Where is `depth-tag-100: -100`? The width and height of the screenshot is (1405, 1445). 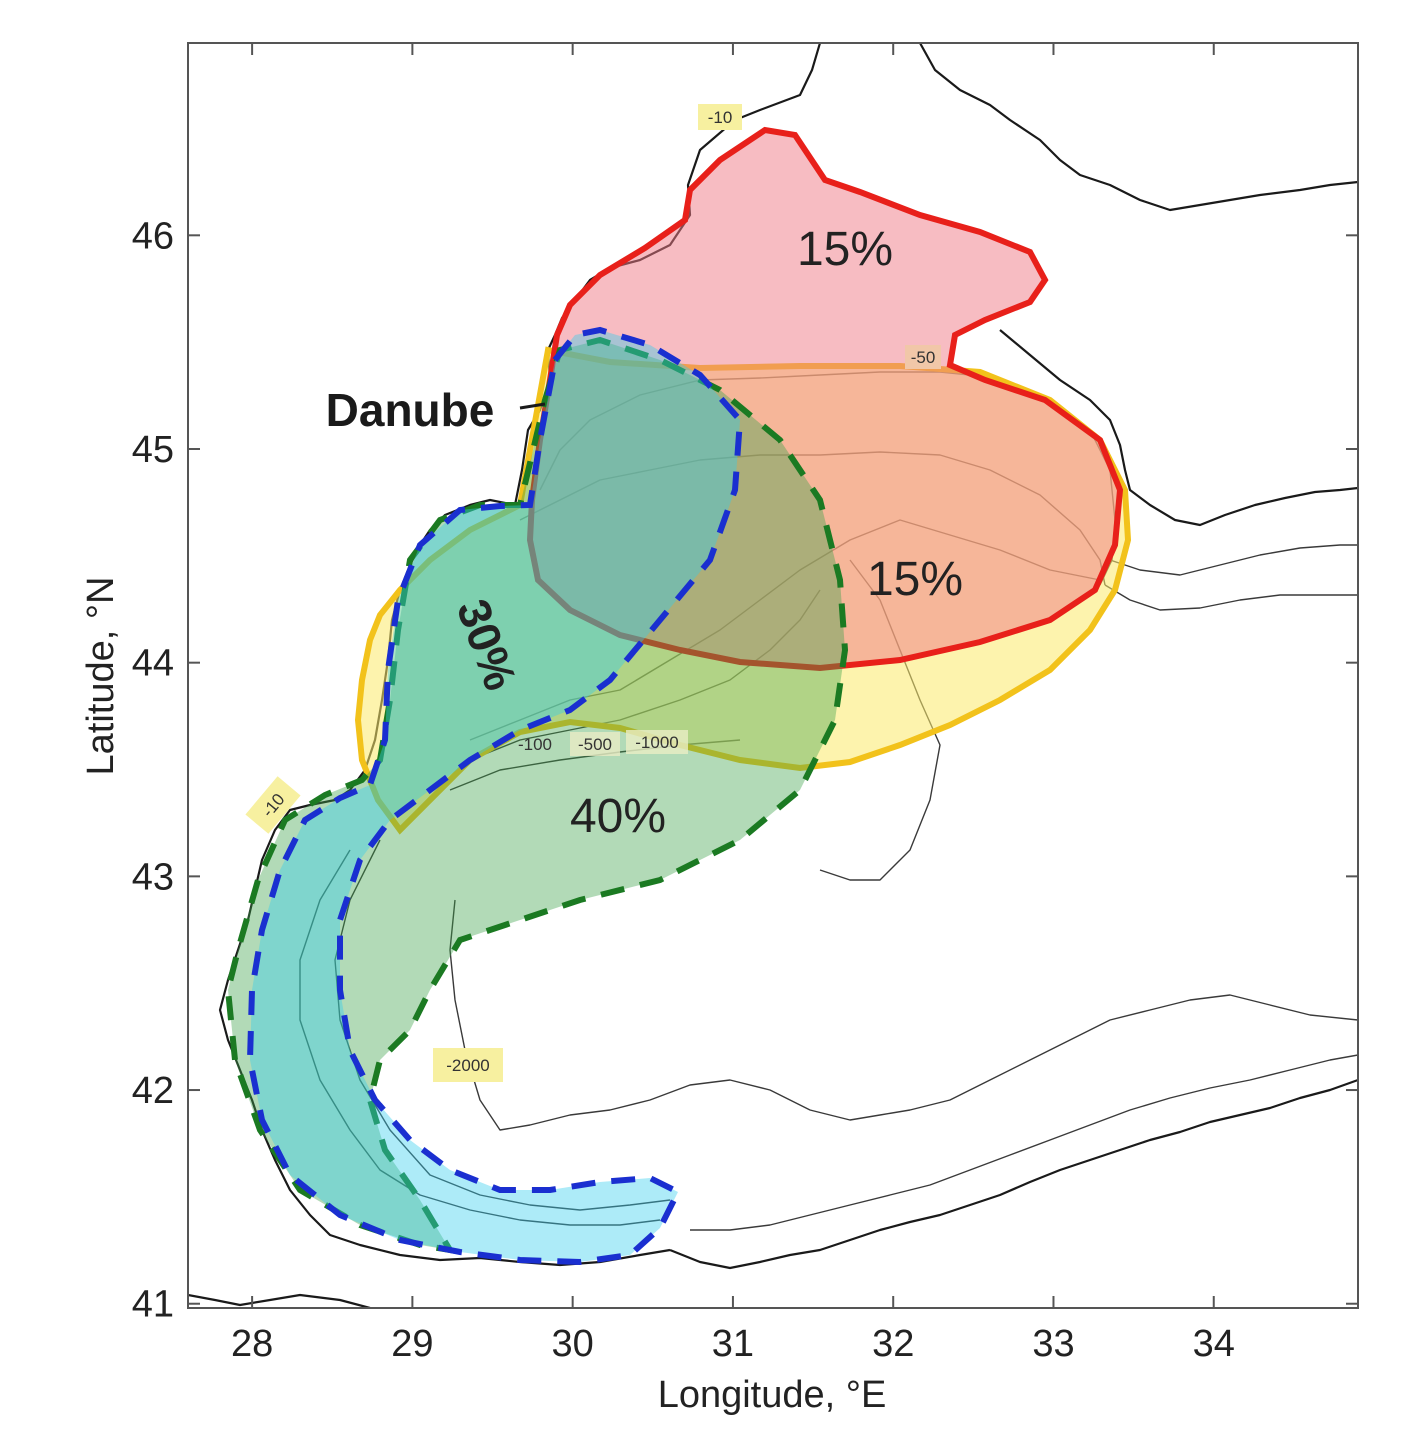 depth-tag-100: -100 is located at coordinates (535, 744).